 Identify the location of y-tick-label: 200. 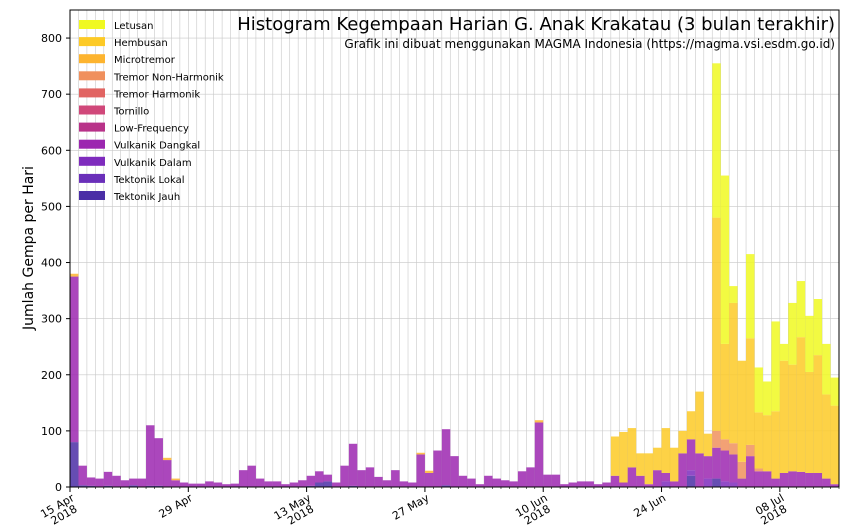
(51, 375).